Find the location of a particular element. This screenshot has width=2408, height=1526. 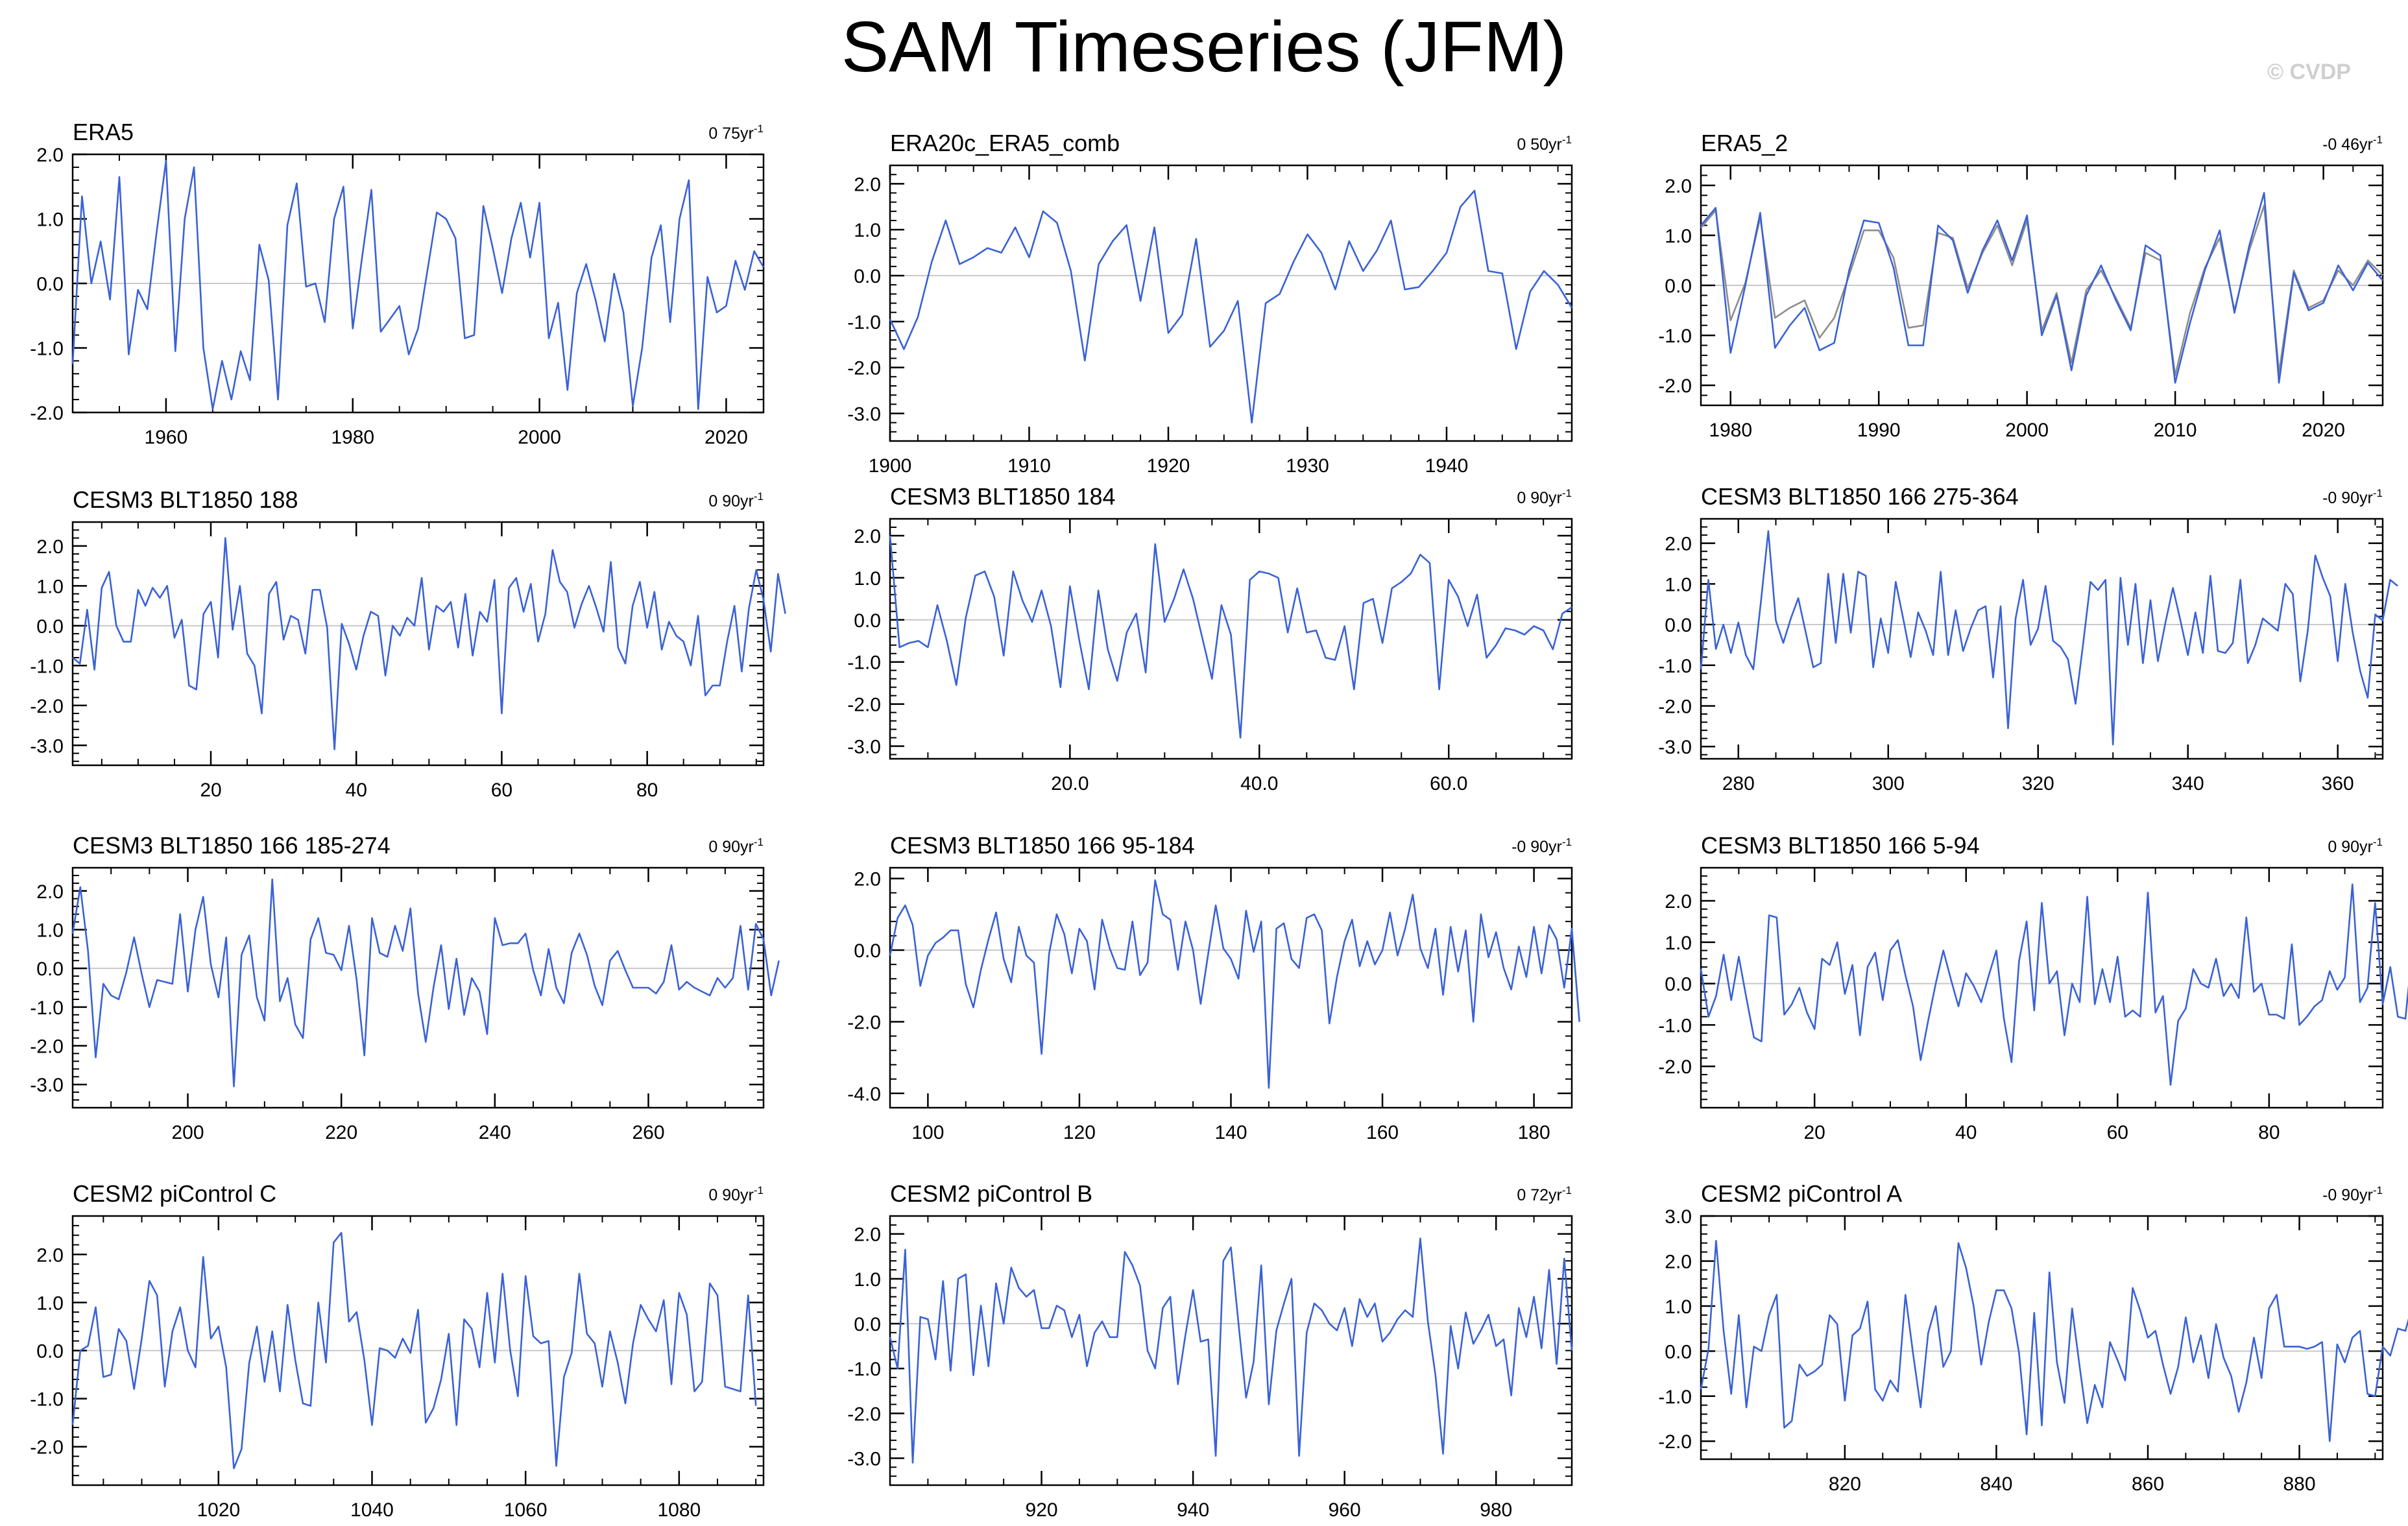

x-tick-label: 100 is located at coordinates (927, 1132).